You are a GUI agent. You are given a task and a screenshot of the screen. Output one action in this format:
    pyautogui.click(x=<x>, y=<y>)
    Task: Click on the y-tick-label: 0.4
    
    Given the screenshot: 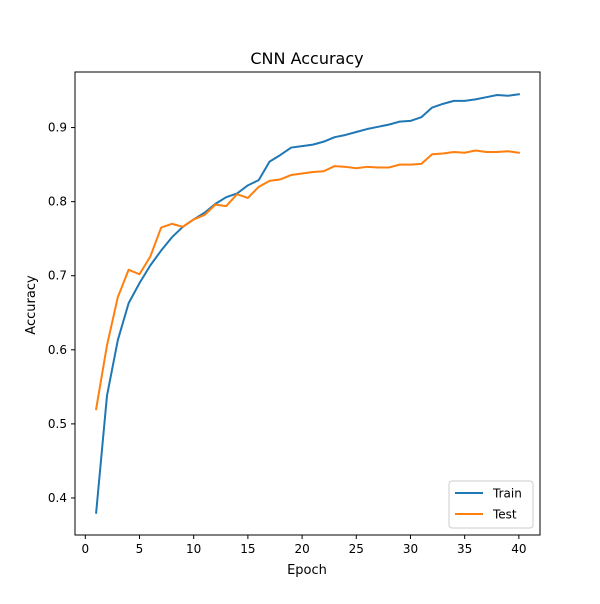 What is the action you would take?
    pyautogui.click(x=57, y=498)
    